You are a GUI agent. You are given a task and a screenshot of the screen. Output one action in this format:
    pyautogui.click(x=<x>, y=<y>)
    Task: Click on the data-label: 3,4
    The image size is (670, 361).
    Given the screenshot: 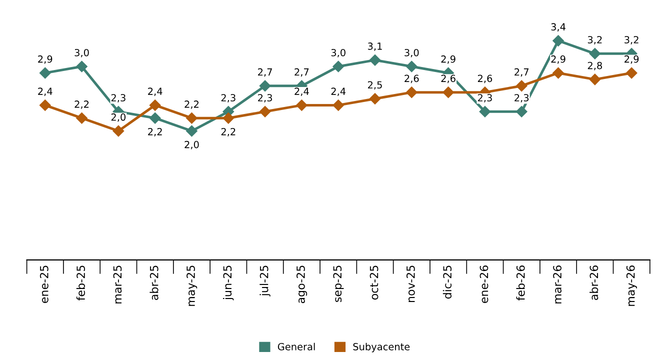 What is the action you would take?
    pyautogui.click(x=558, y=27)
    